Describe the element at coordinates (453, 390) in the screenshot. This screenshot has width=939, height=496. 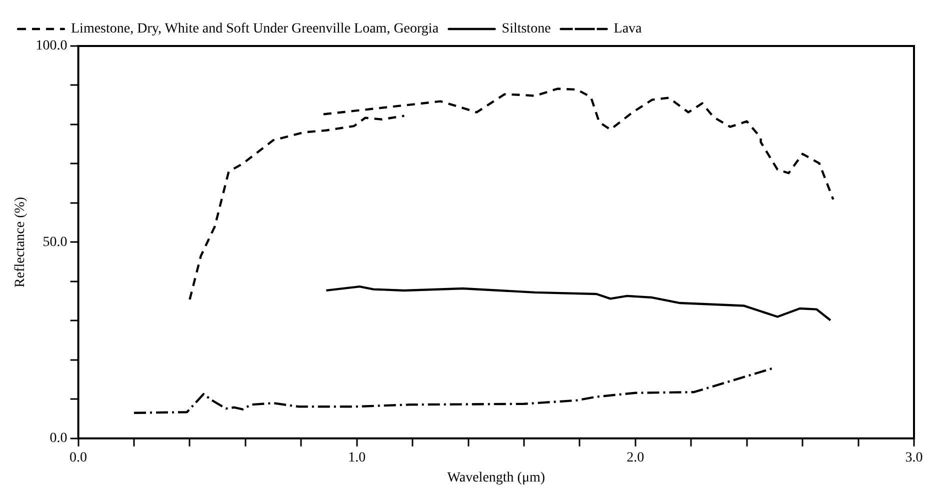
I see `line-series` at that location.